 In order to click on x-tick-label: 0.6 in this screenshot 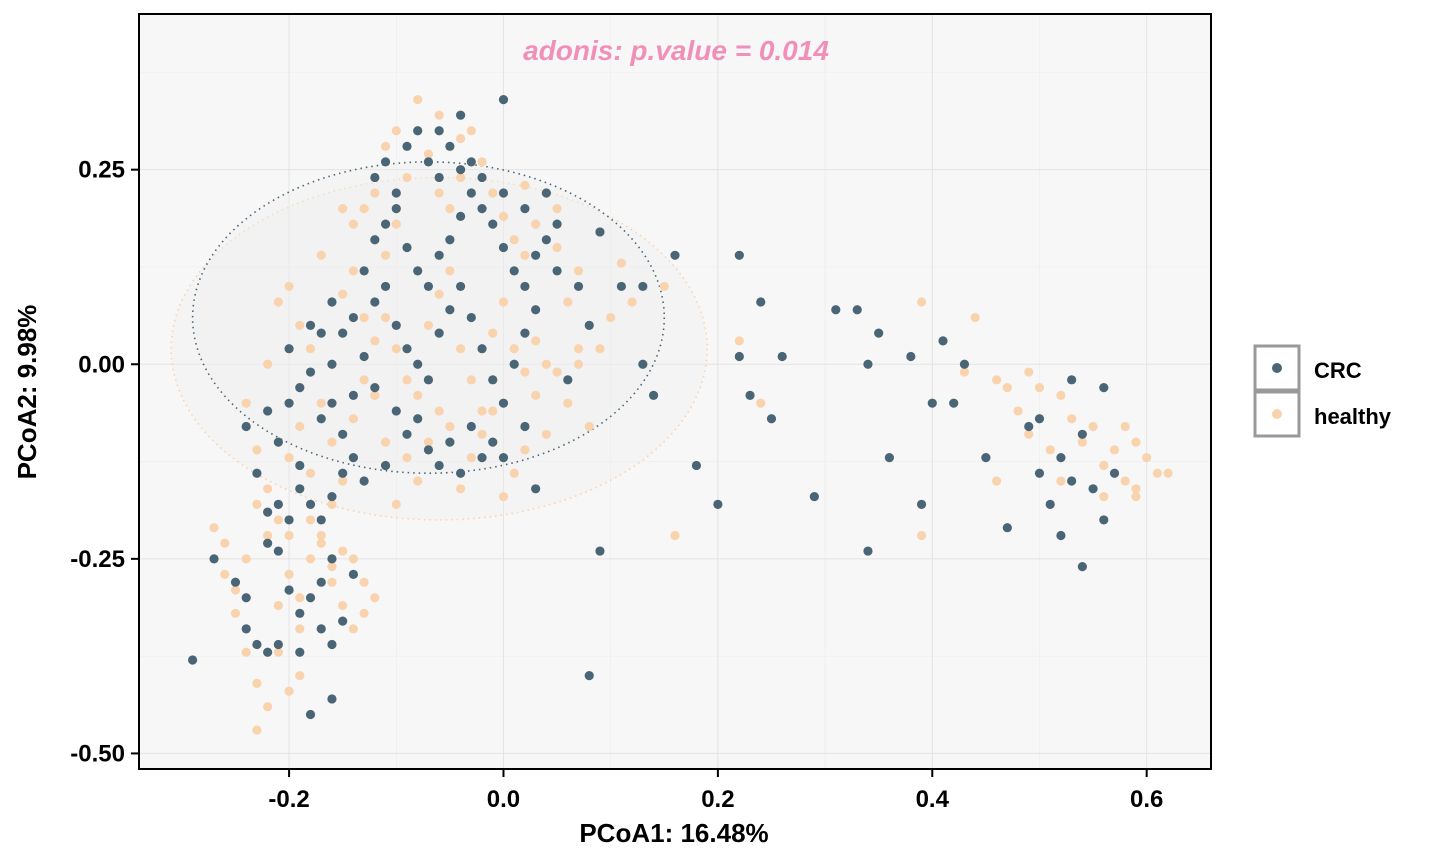, I will do `click(1146, 799)`.